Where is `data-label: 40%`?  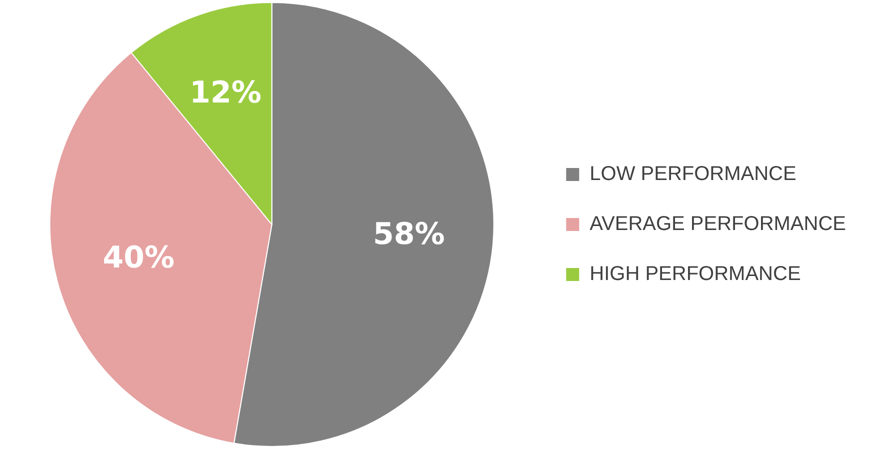
data-label: 40% is located at coordinates (138, 258).